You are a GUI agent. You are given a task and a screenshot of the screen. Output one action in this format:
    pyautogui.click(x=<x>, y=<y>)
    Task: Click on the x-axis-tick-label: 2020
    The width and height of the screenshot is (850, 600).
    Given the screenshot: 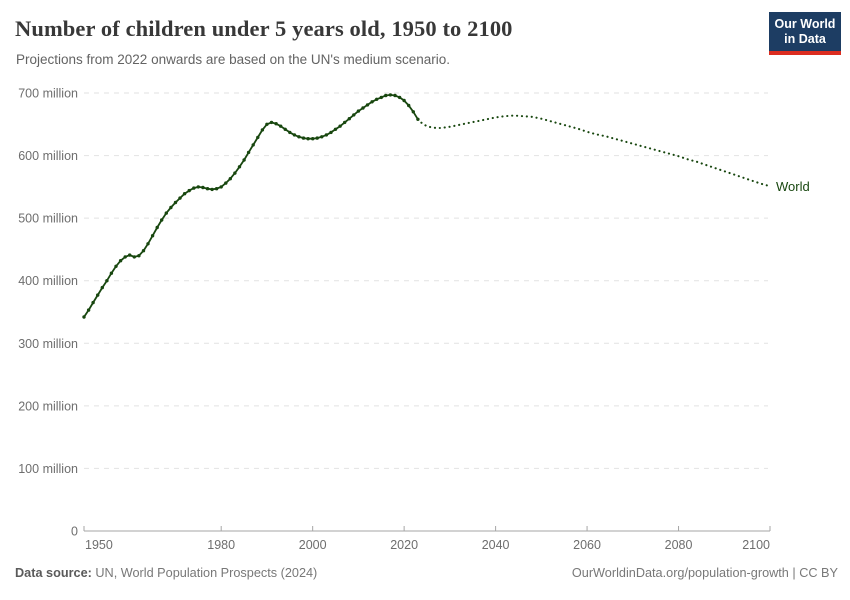 What is the action you would take?
    pyautogui.click(x=404, y=545)
    